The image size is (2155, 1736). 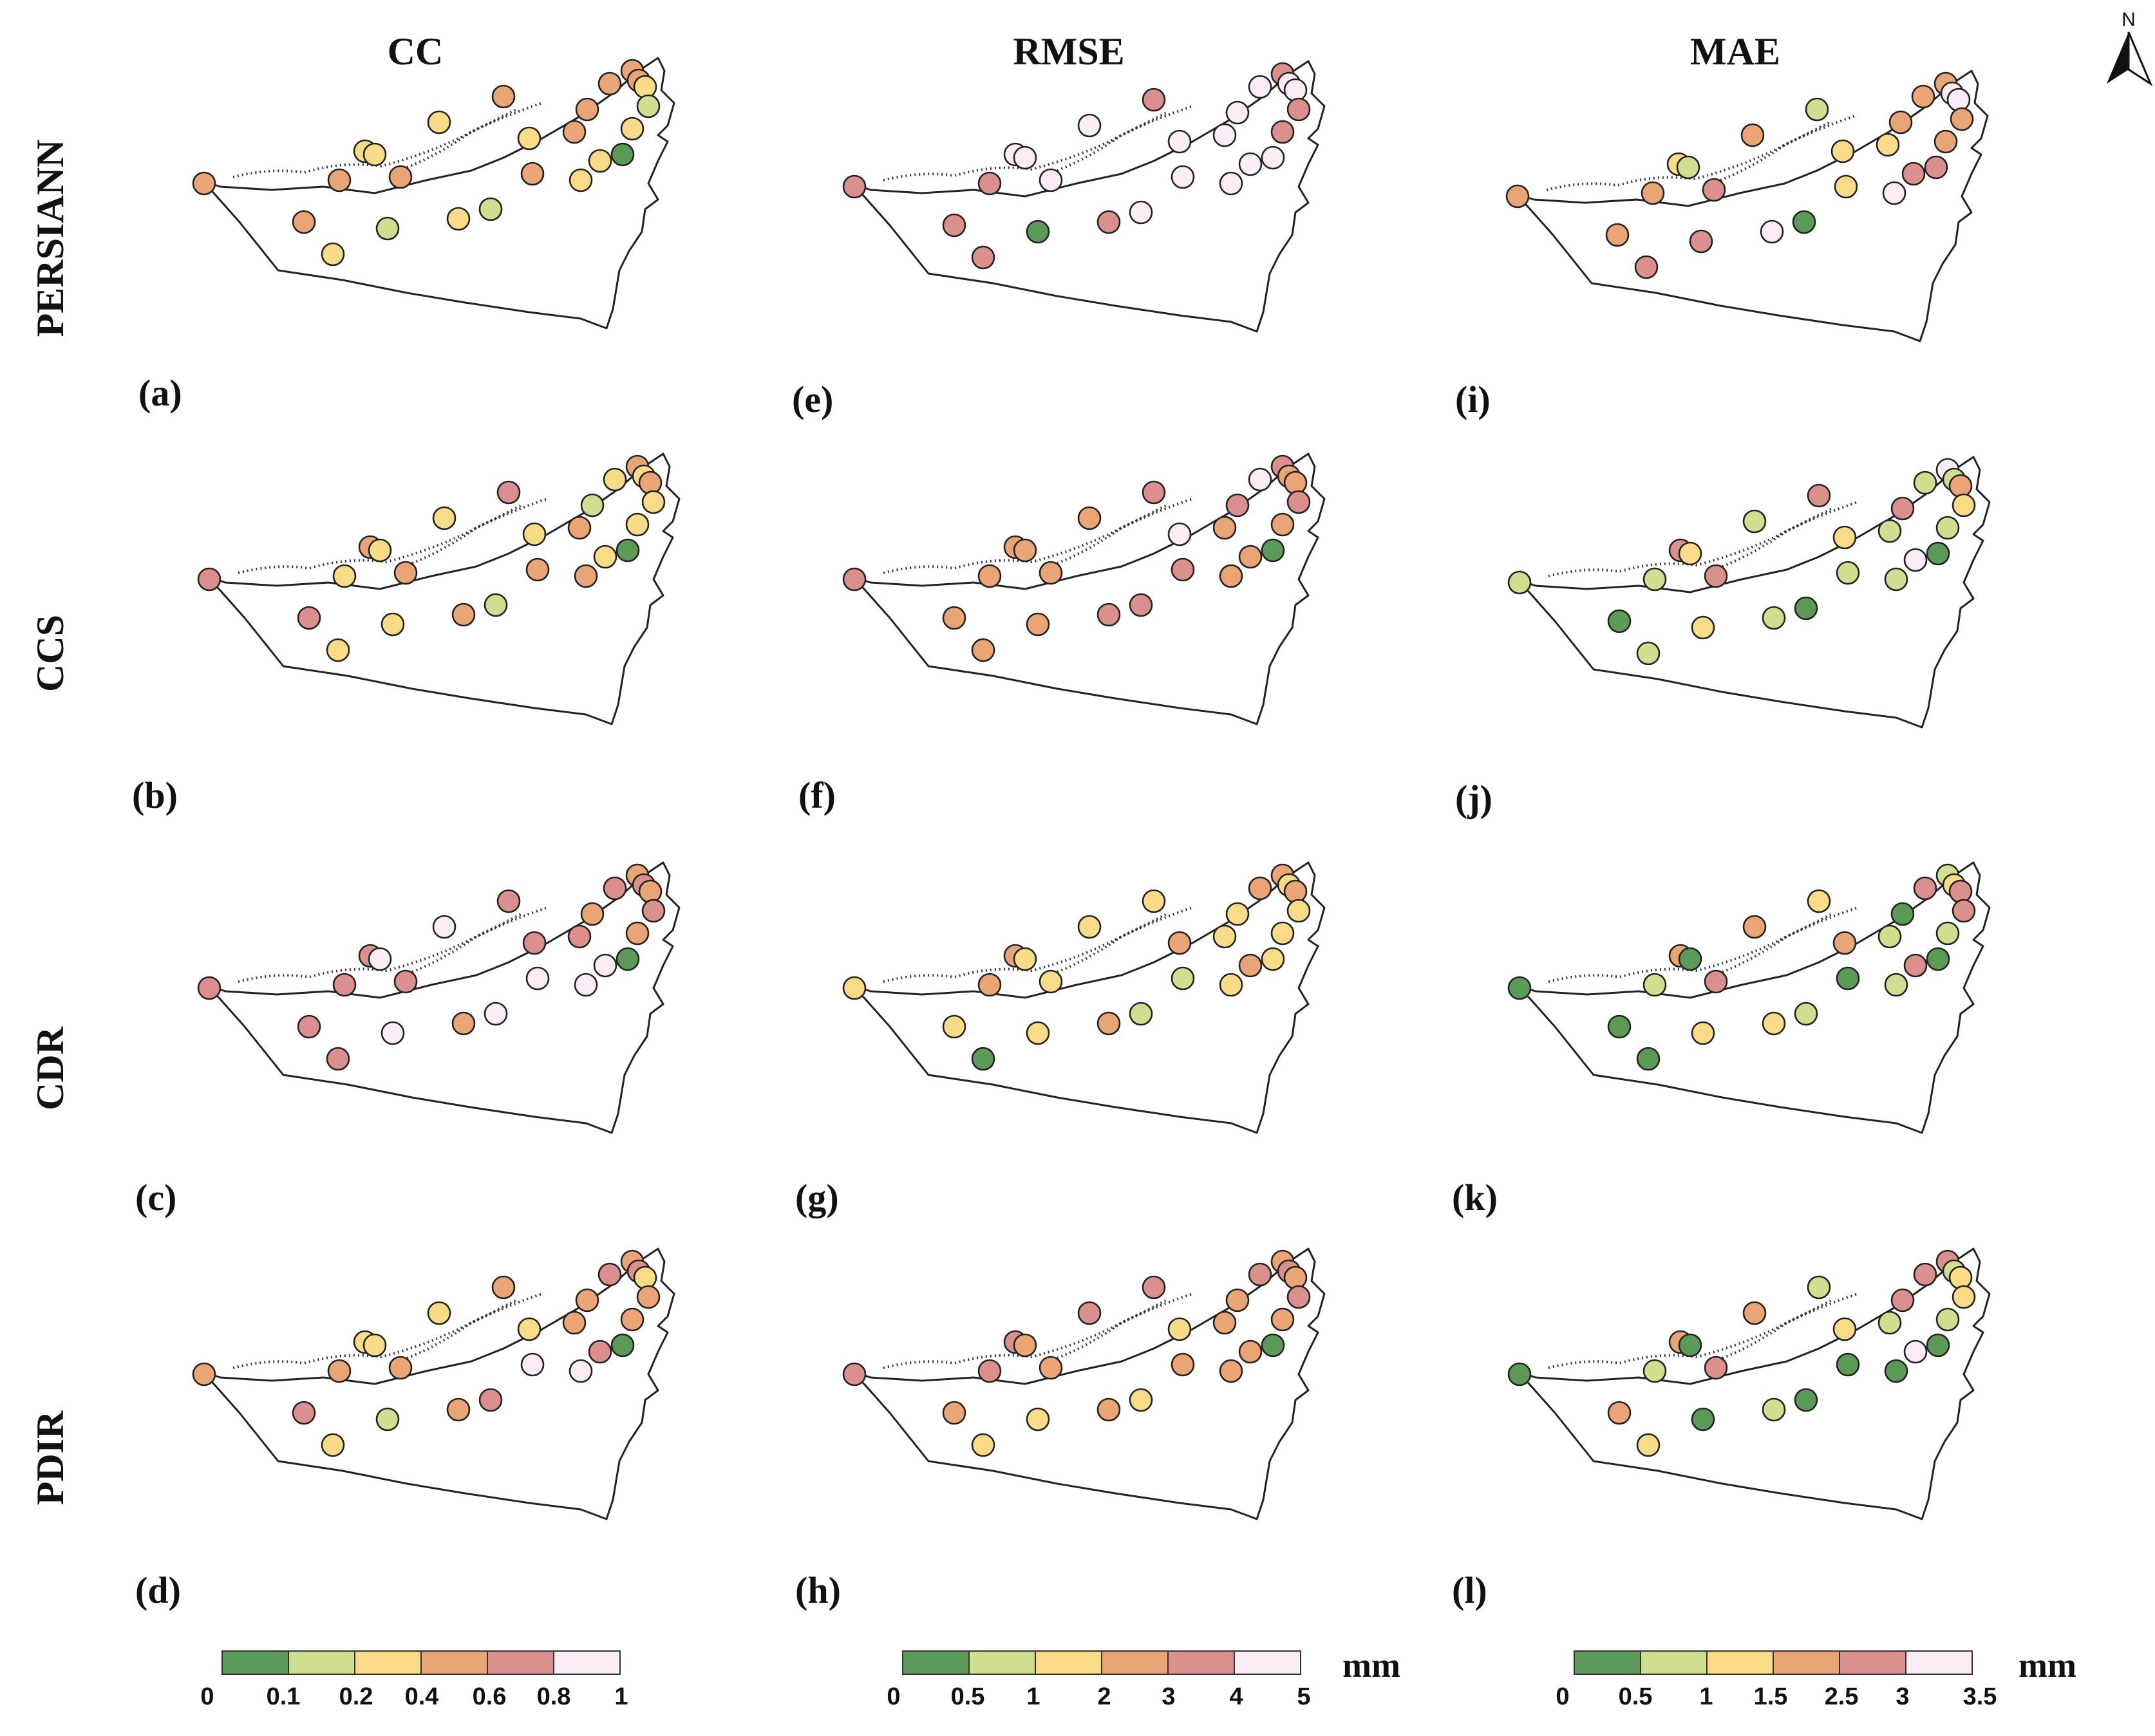 I want to click on legend-tick-label: 0.5, so click(x=1636, y=1696).